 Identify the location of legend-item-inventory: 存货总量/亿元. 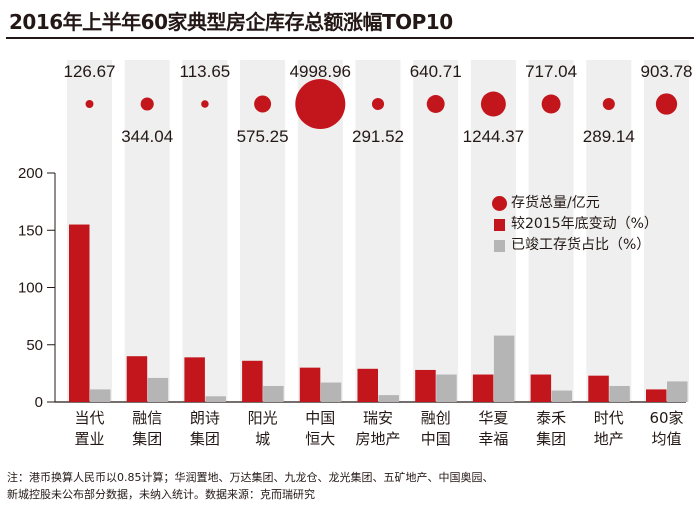
(575, 203).